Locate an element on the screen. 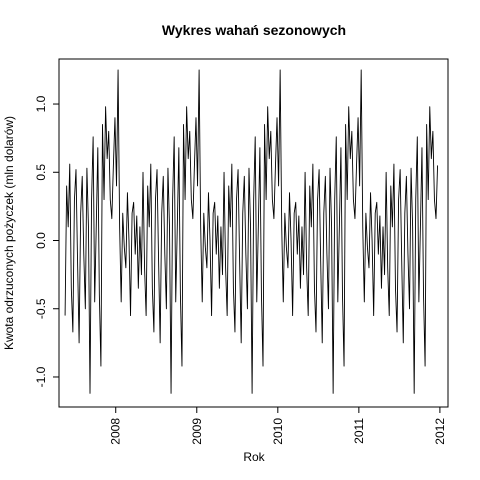 This screenshot has height=480, width=480. y-tick-label: 1.0 is located at coordinates (41, 103).